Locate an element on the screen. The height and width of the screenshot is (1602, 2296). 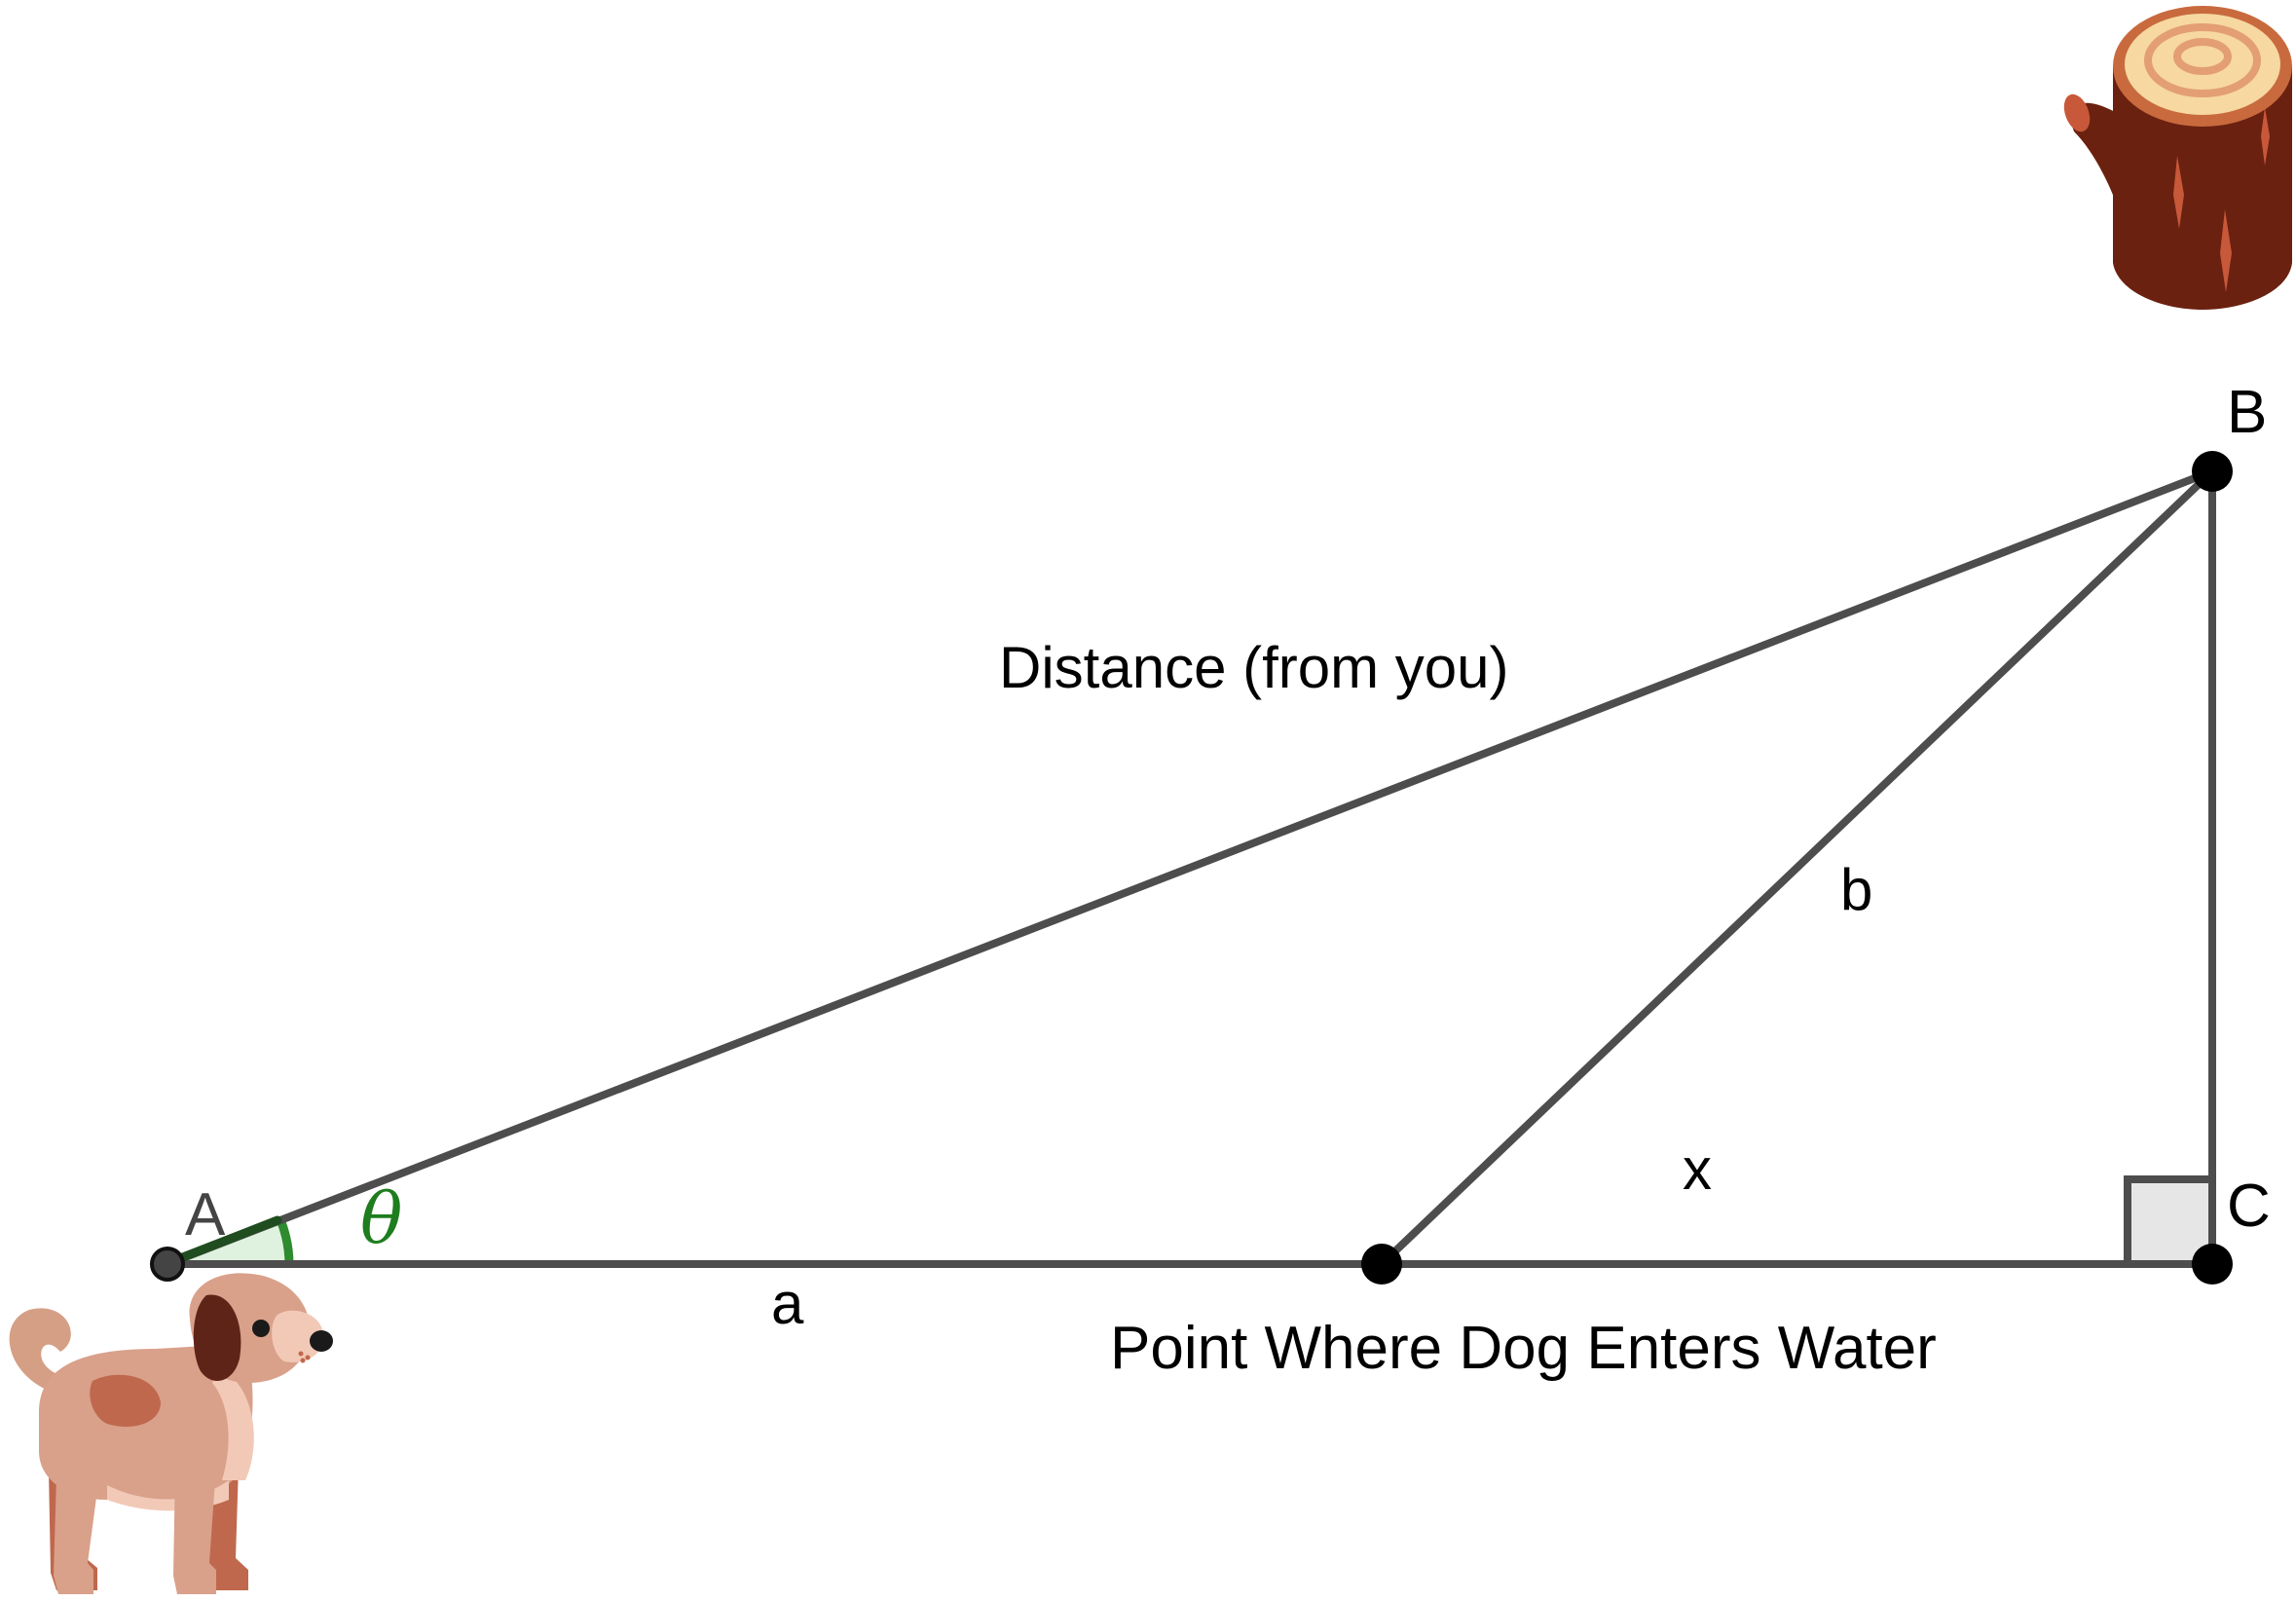
label-b: b is located at coordinates (1856, 889).